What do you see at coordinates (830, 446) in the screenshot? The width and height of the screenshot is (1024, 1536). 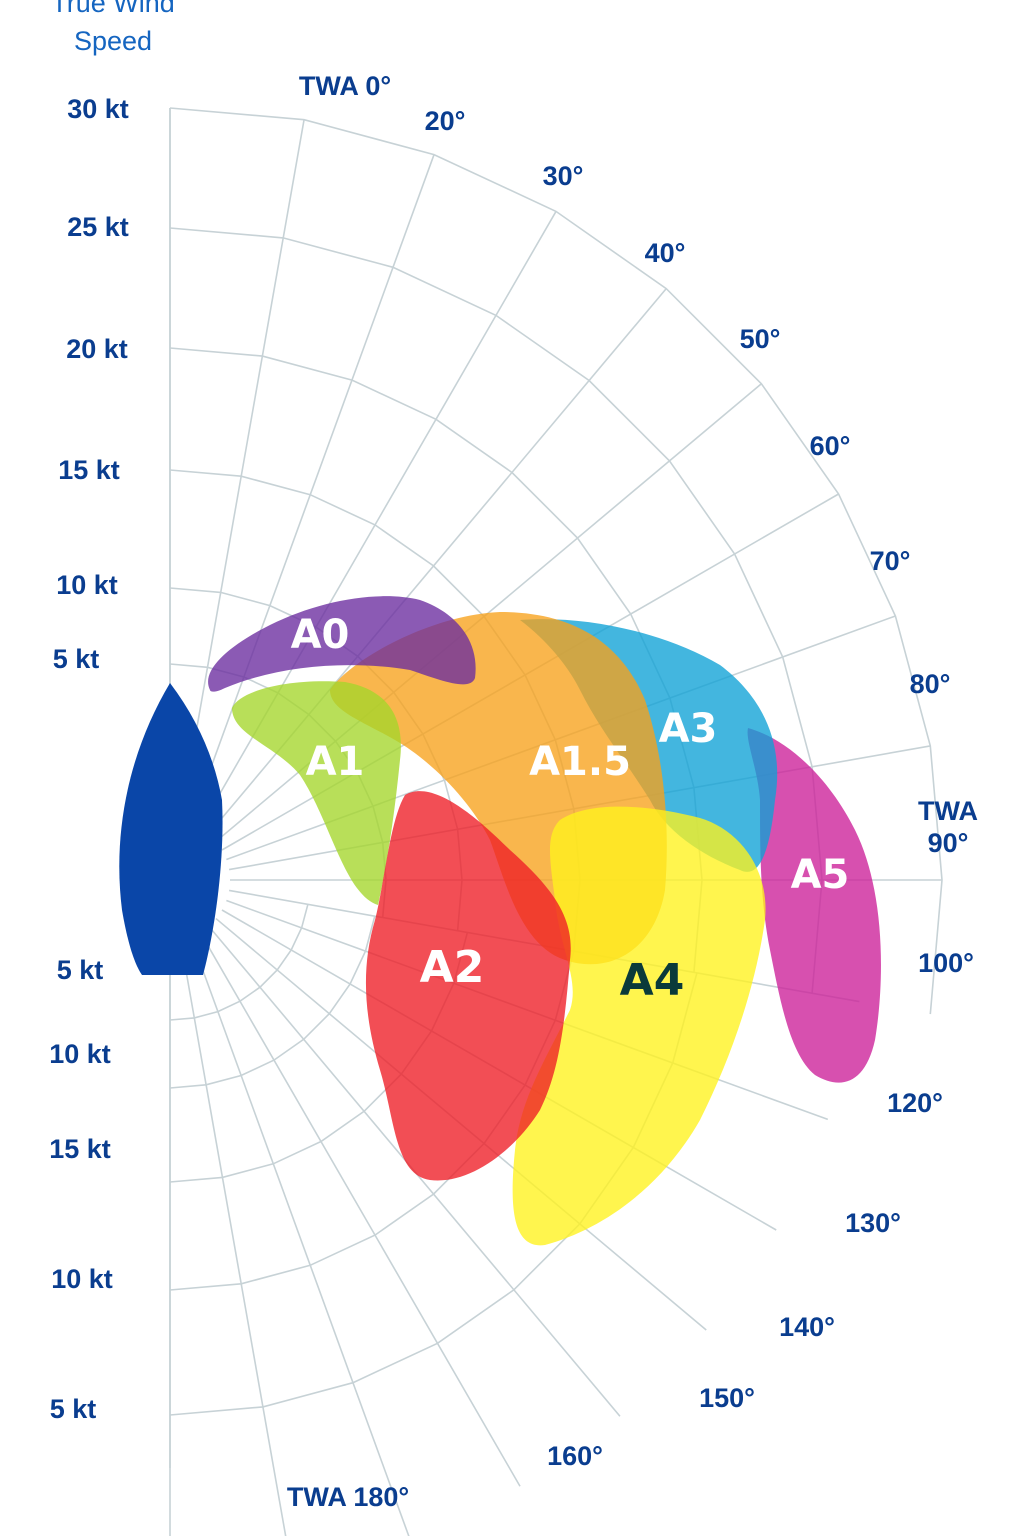 I see `angle-label: 60°` at bounding box center [830, 446].